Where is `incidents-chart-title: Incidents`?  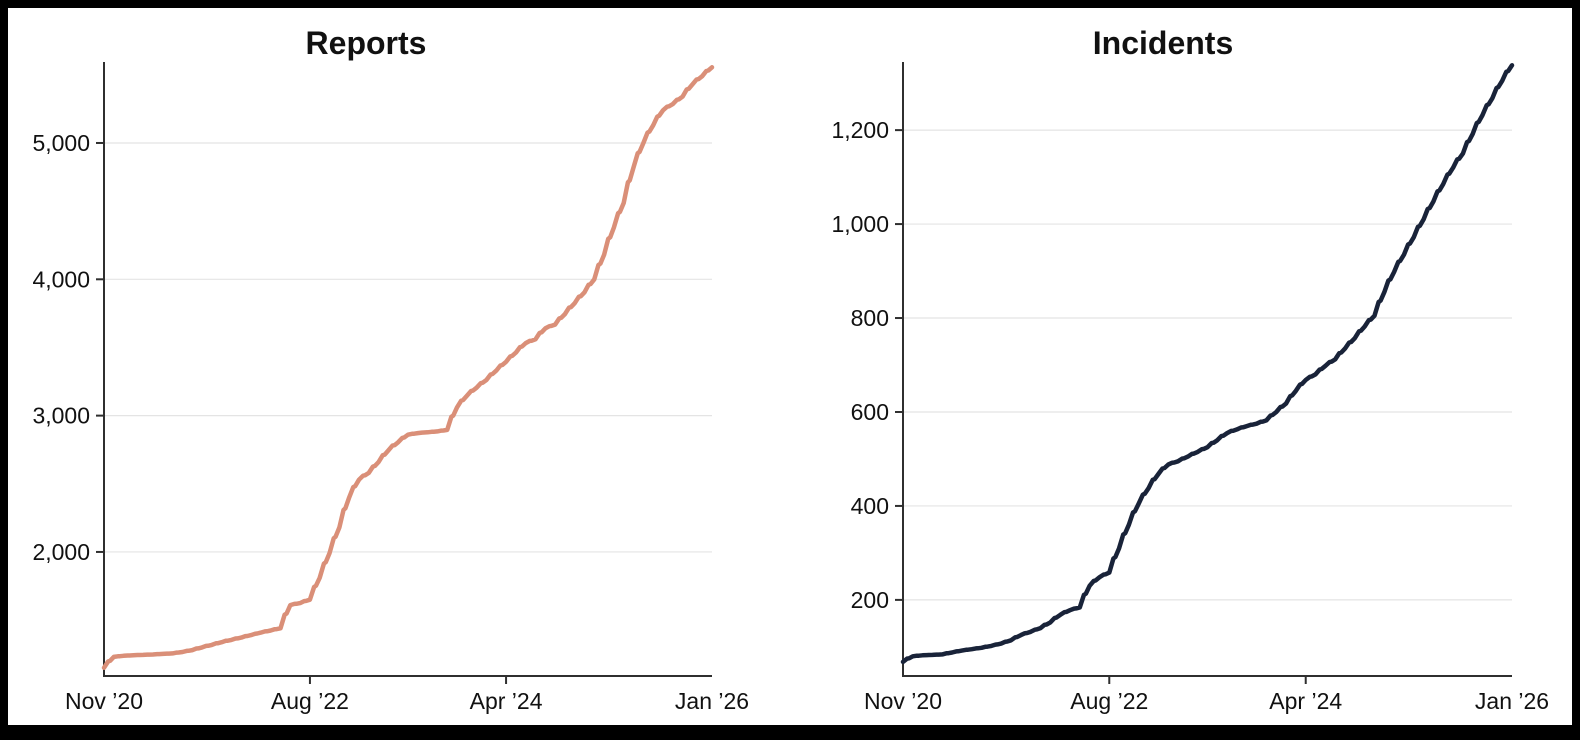
incidents-chart-title: Incidents is located at coordinates (1163, 43).